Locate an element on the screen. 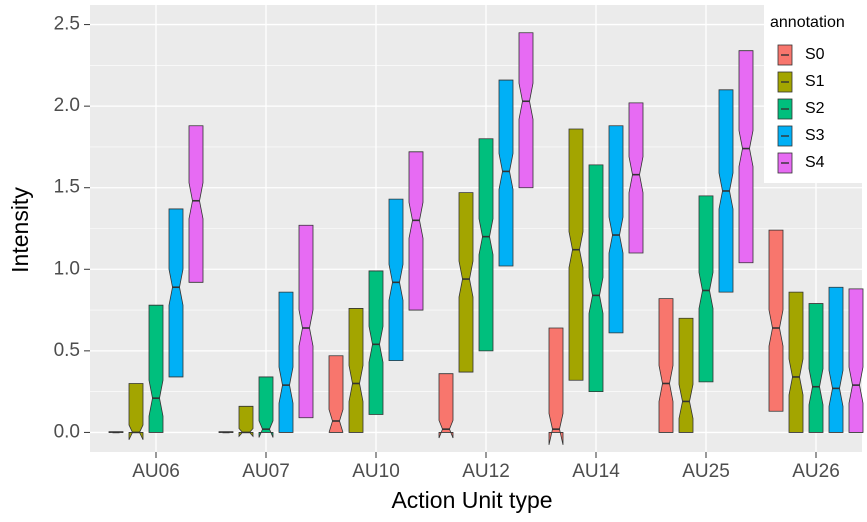  y-tick-label: 1.0 is located at coordinates (67, 268).